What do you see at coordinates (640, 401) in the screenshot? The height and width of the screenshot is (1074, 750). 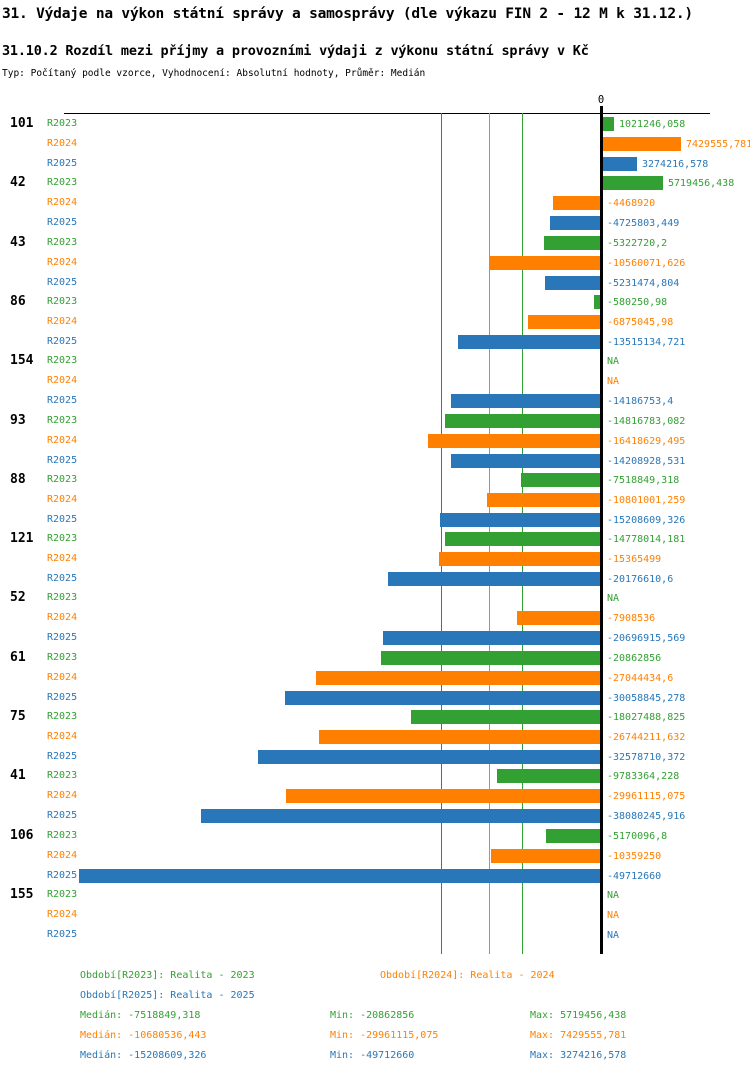 I see `bar-value-label: -14186753,4` at bounding box center [640, 401].